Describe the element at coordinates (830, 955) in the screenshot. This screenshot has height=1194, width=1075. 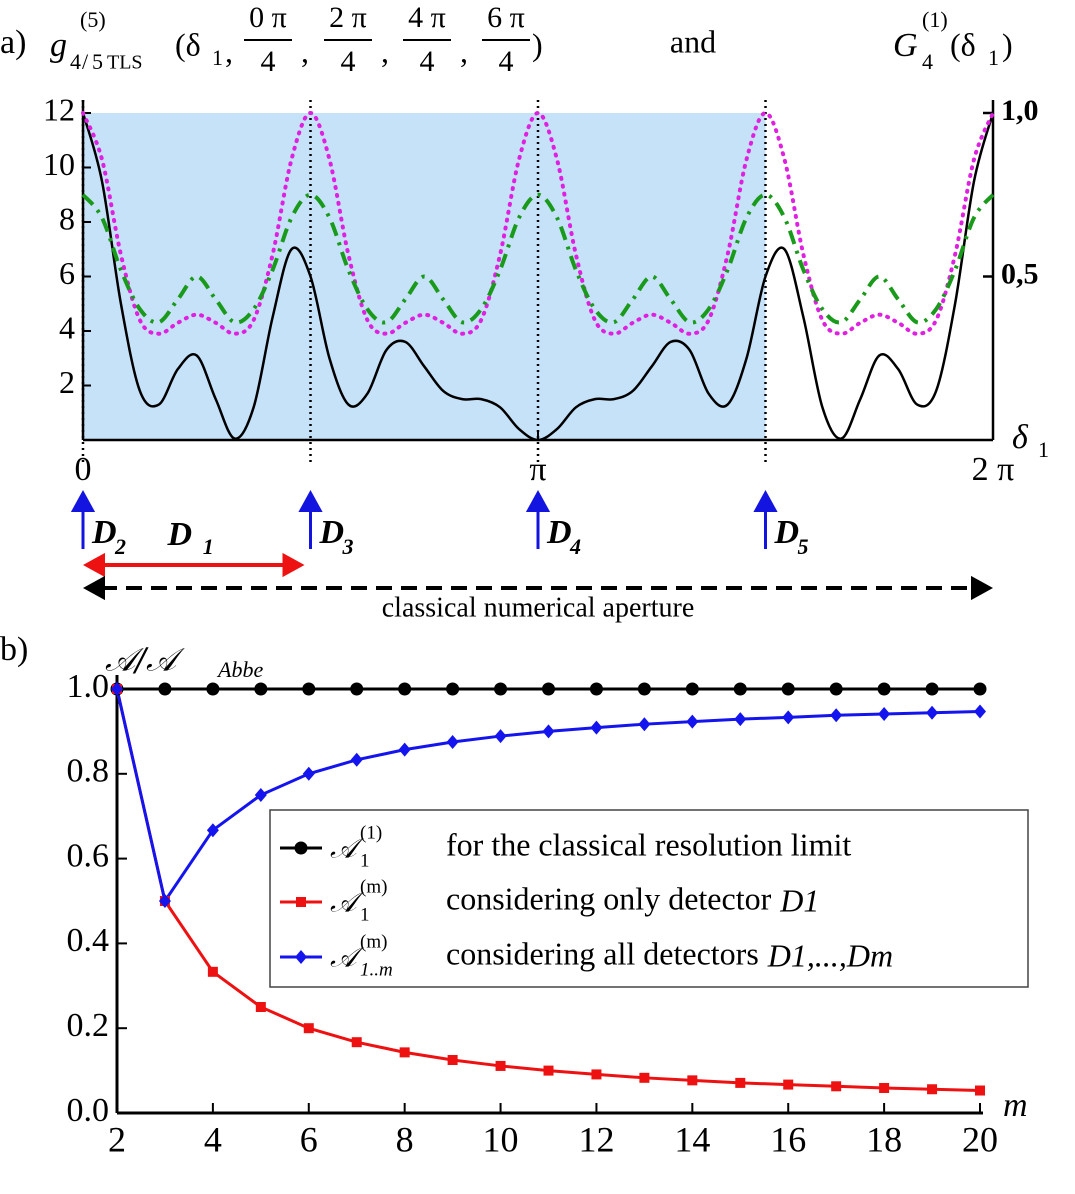
I see `legend-label-detail: D1,...,Dm` at that location.